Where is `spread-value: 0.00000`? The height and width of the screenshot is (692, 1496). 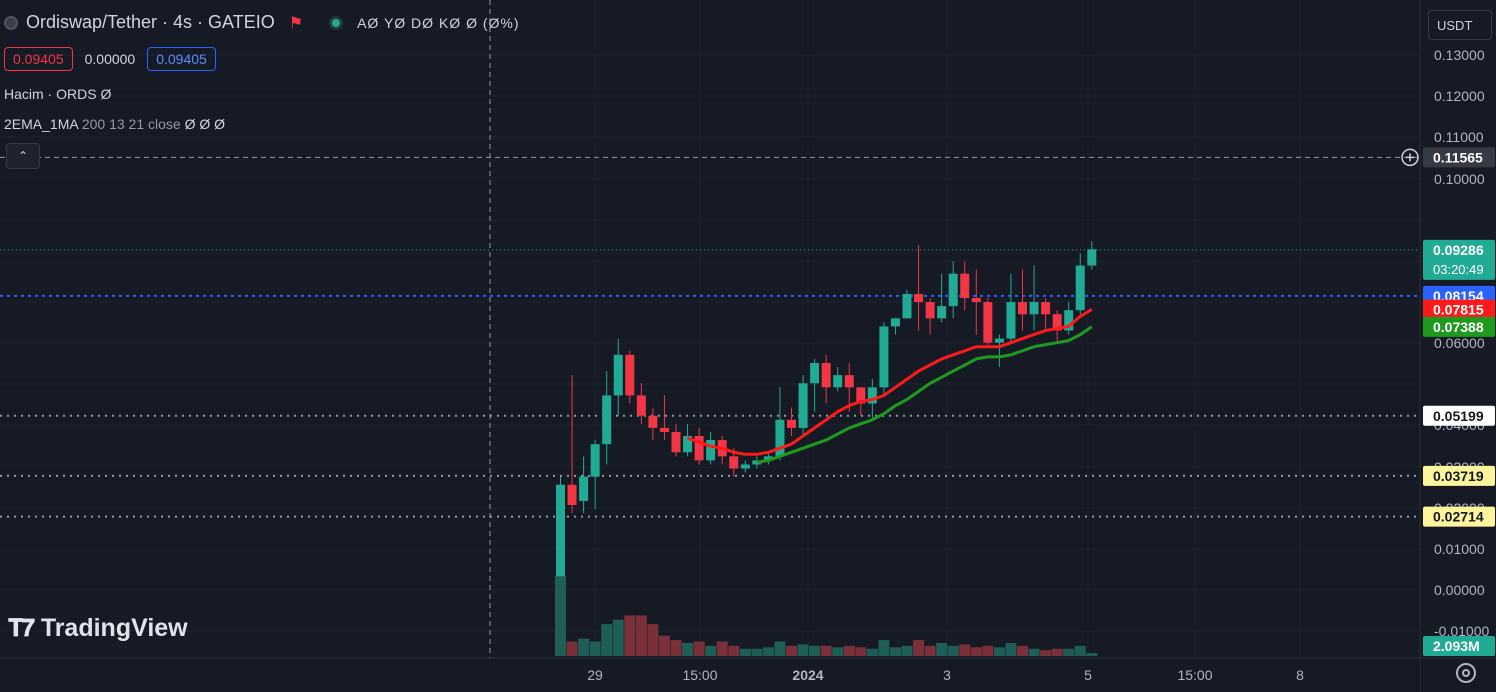
spread-value: 0.00000 is located at coordinates (110, 59).